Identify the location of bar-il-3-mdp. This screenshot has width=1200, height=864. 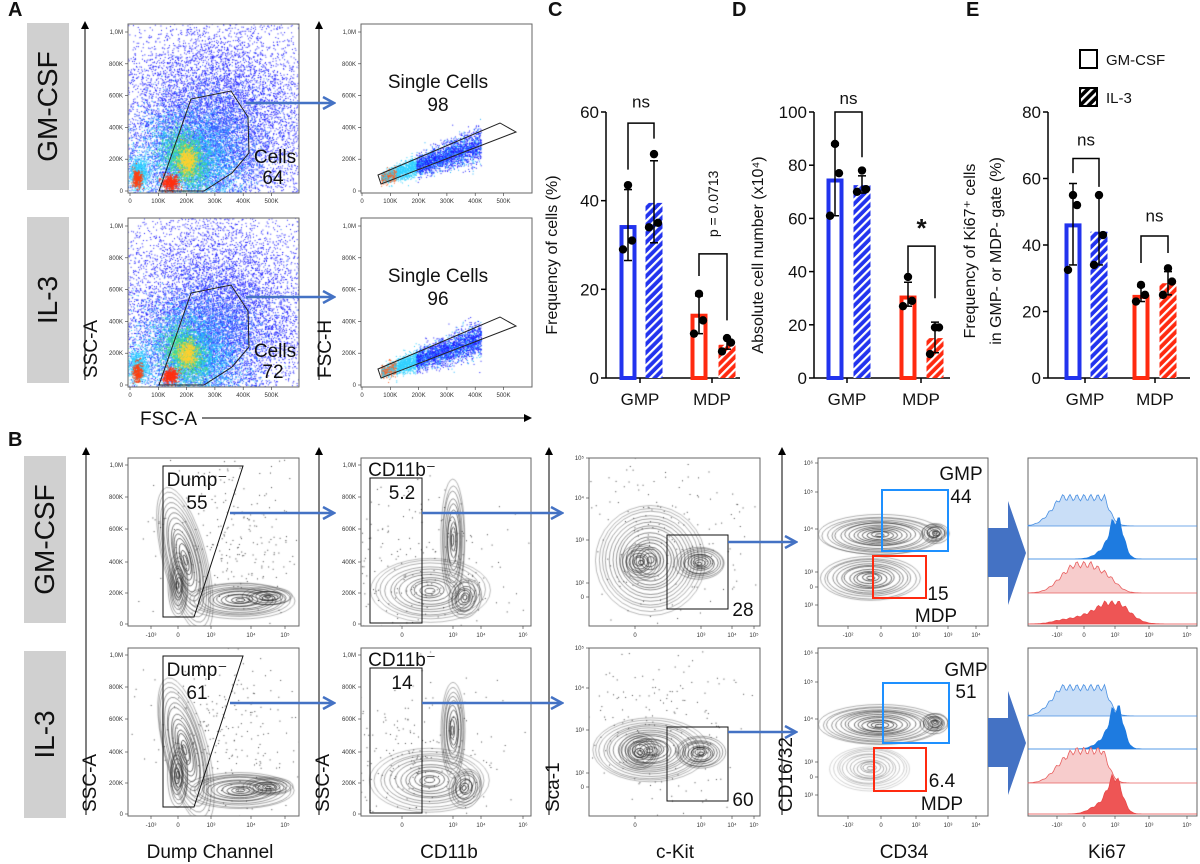
(935, 358).